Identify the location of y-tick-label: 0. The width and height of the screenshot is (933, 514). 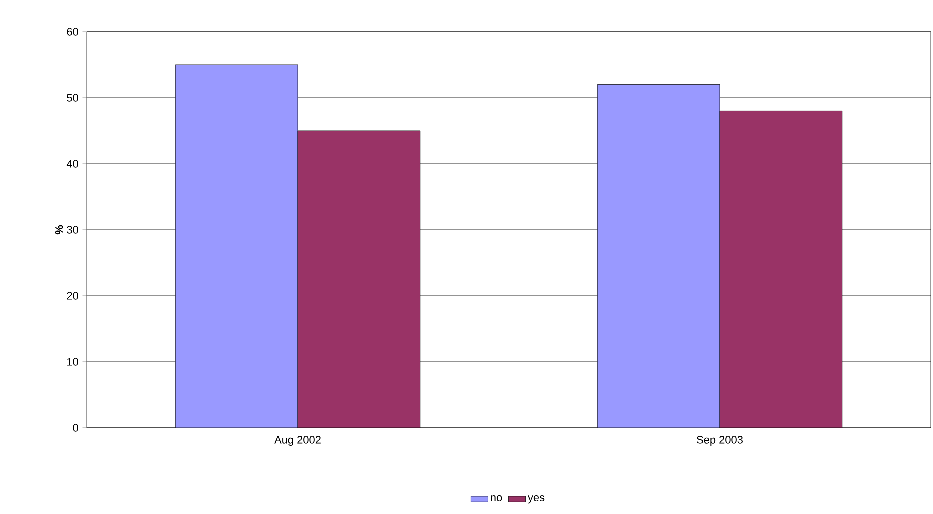
(75, 428).